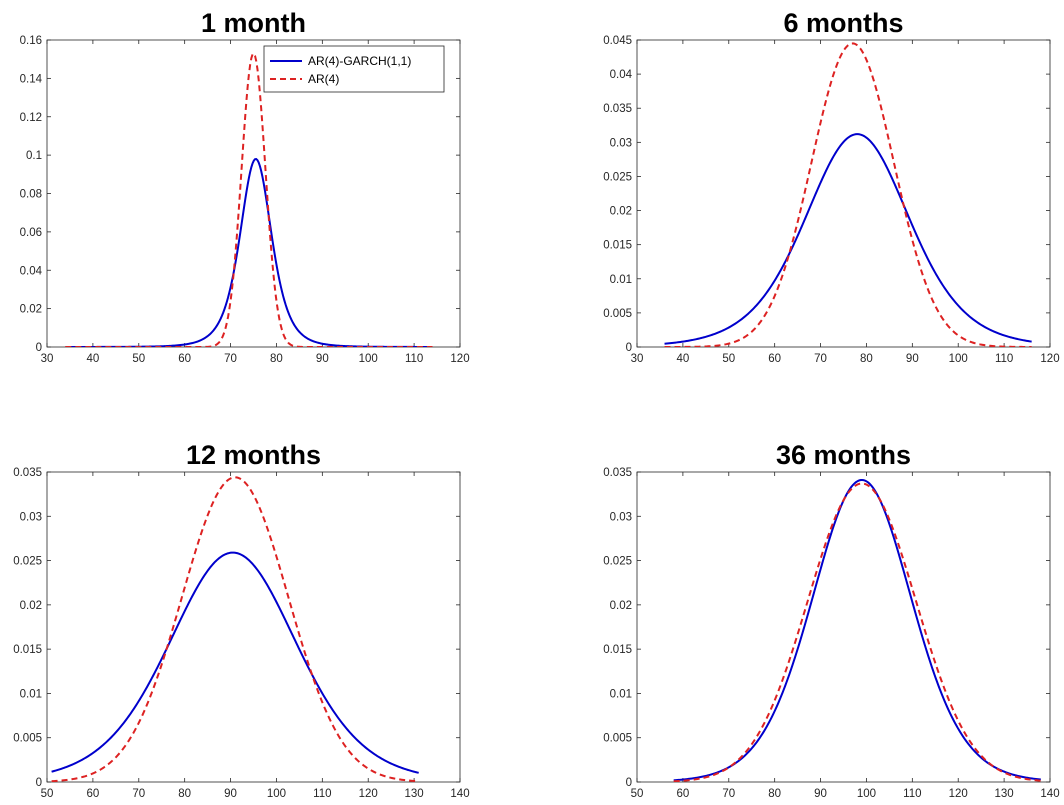 This screenshot has height=805, width=1064. Describe the element at coordinates (31, 233) in the screenshot. I see `y-tick-label: 0.06` at that location.